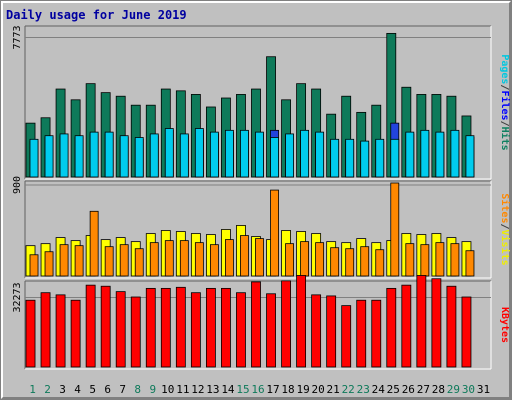 This screenshot has width=512, height=400. Describe the element at coordinates (197, 389) in the screenshot. I see `x-tick-label-day-12: 12` at that location.